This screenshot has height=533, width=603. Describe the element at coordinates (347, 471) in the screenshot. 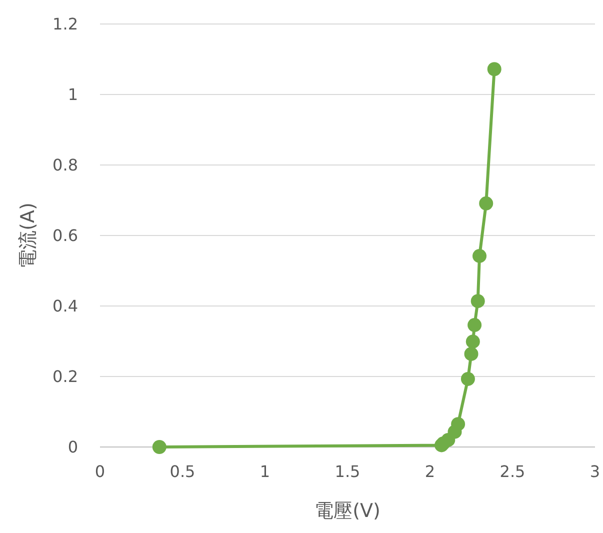

I see `x-tick-label: 1.5` at that location.